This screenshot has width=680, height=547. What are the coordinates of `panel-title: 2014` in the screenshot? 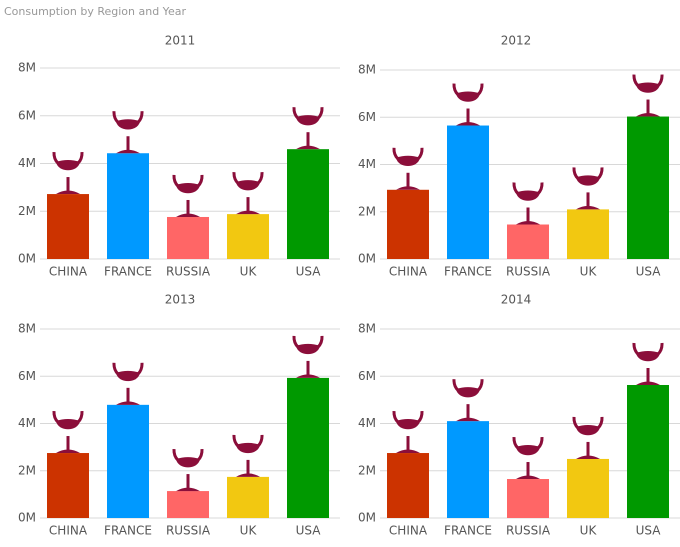 It's located at (516, 300).